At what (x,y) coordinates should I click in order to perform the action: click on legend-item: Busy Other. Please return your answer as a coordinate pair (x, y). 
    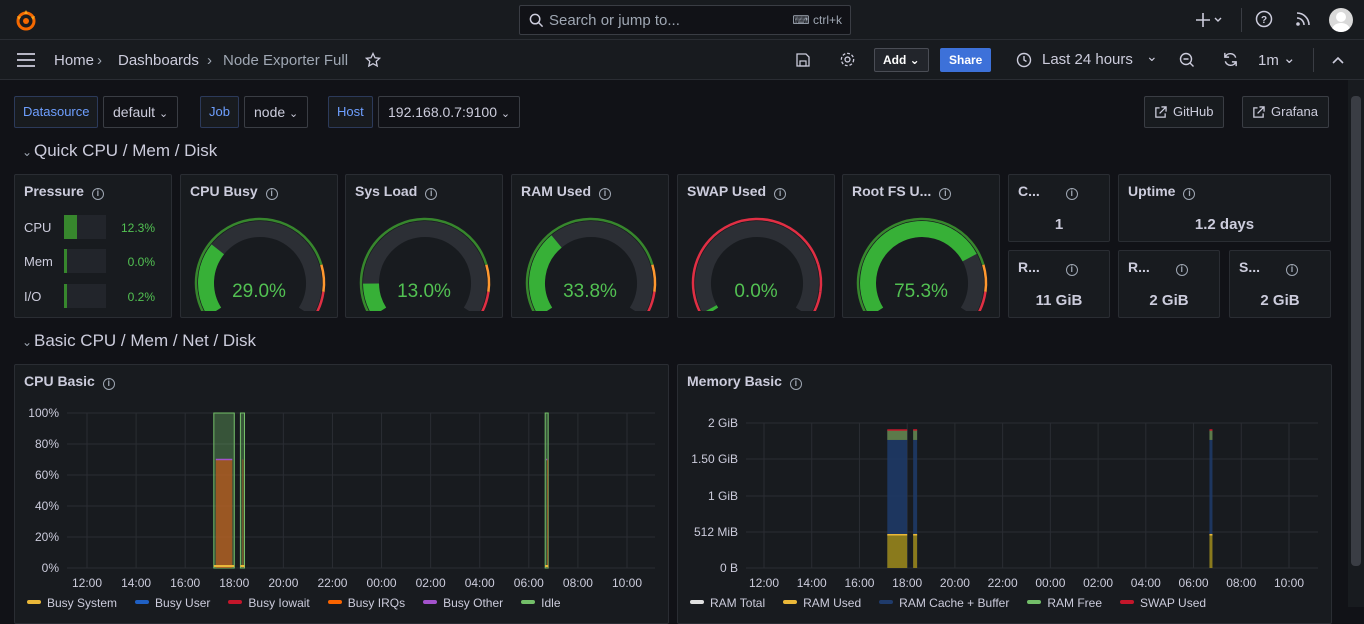
    Looking at the image, I should click on (463, 603).